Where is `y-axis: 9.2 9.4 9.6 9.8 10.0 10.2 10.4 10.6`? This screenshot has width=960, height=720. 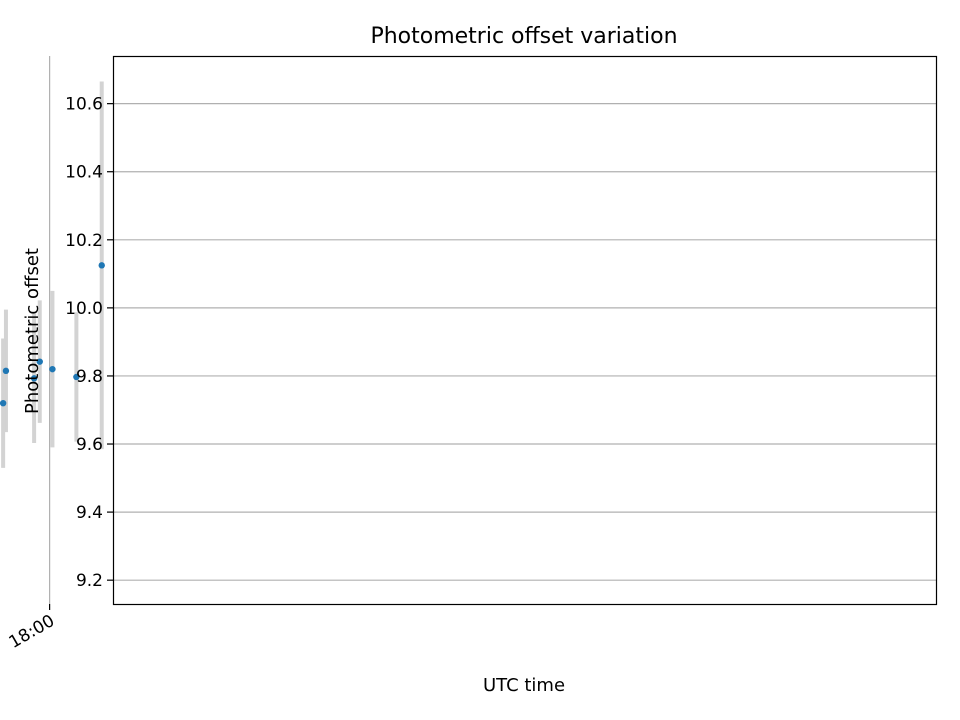 y-axis: 9.2 9.4 9.6 9.8 10.0 10.2 10.4 10.6 is located at coordinates (89, 343).